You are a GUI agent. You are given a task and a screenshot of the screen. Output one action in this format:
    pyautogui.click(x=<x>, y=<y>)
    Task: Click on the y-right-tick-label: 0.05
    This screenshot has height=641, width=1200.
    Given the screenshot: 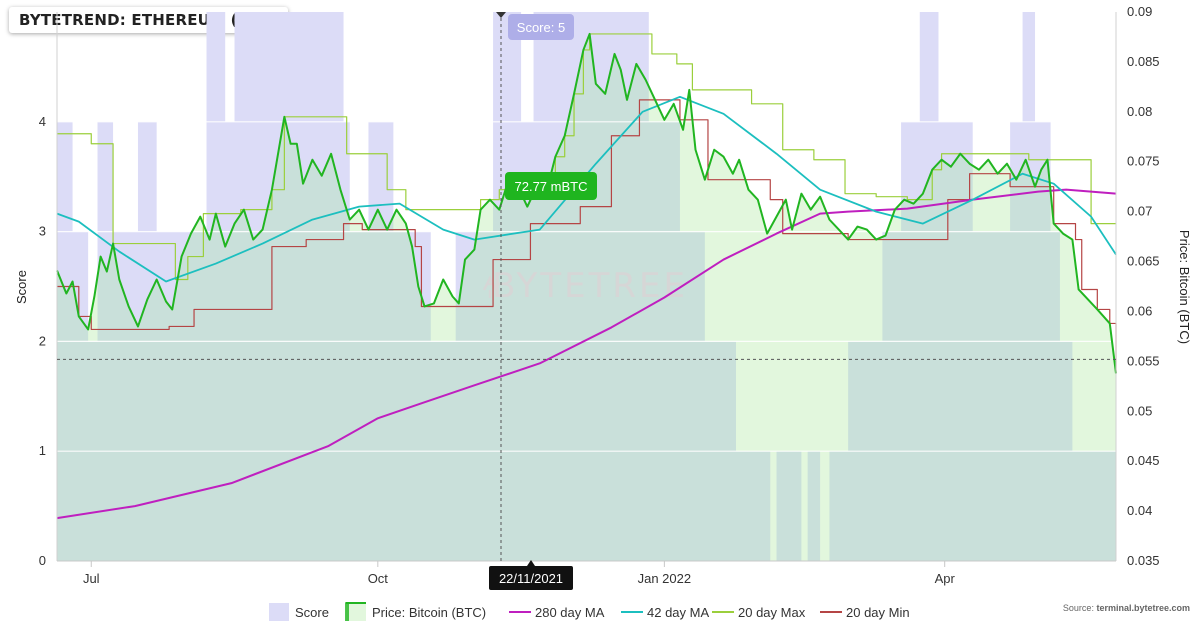 What is the action you would take?
    pyautogui.click(x=1139, y=410)
    